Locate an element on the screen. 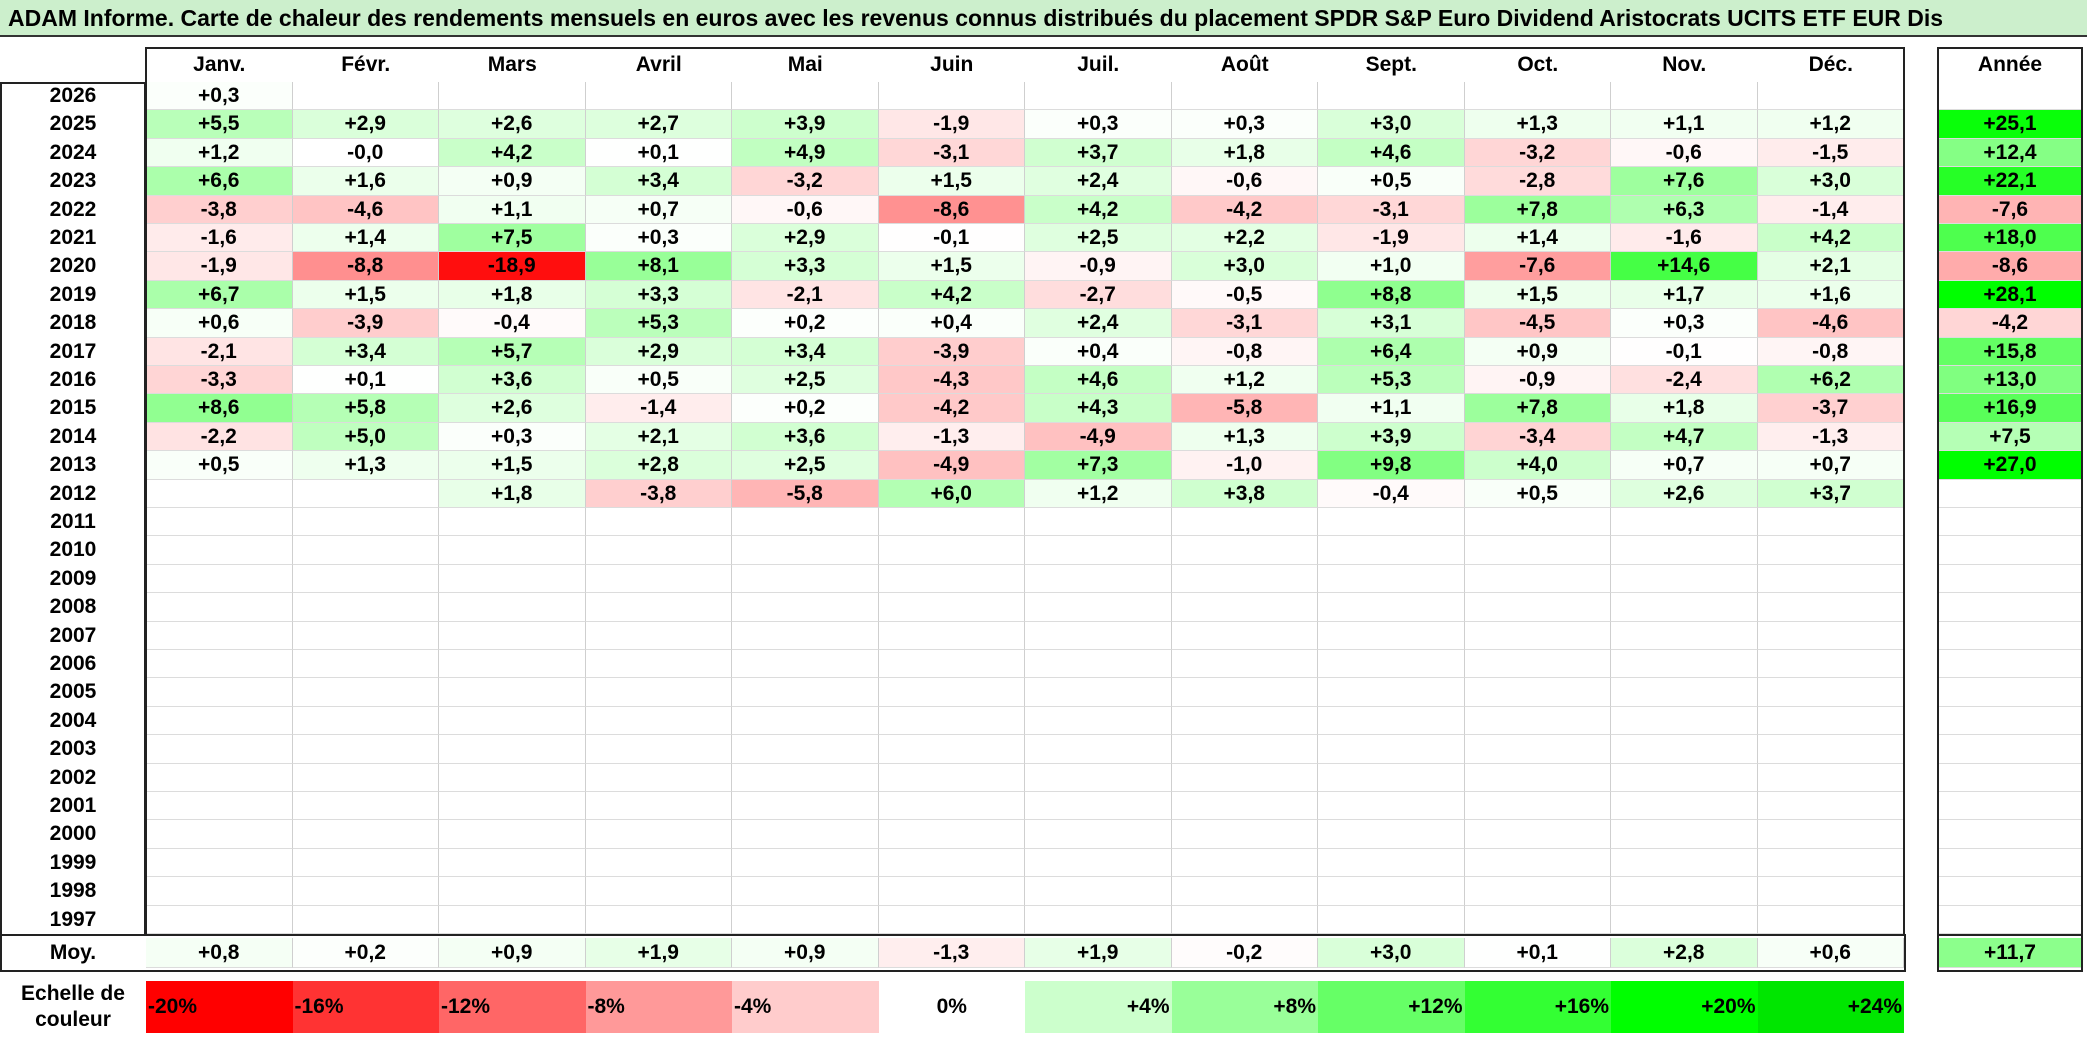  heatmap-cell: +2,2 is located at coordinates (1244, 238).